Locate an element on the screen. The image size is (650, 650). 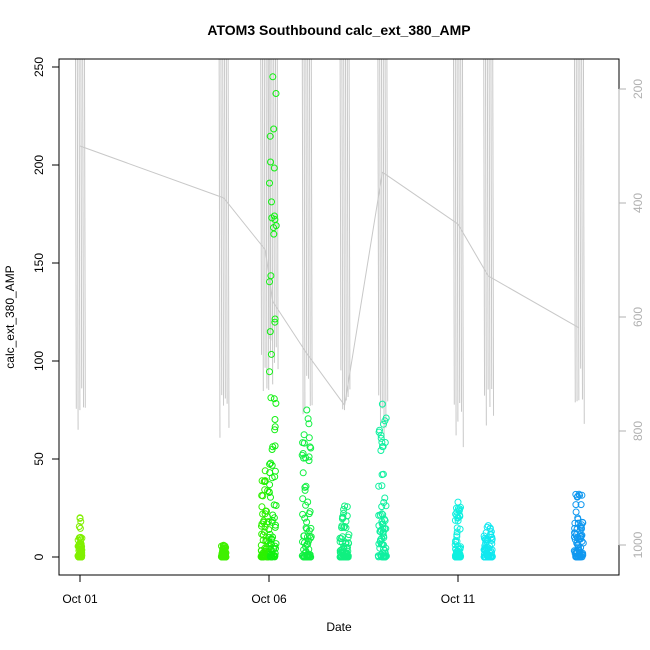
y-tick-label: 150 is located at coordinates (39, 263).